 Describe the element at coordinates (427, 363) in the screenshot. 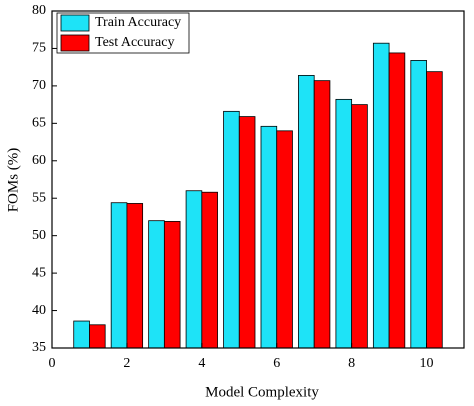

I see `x-tick-label: 10` at that location.